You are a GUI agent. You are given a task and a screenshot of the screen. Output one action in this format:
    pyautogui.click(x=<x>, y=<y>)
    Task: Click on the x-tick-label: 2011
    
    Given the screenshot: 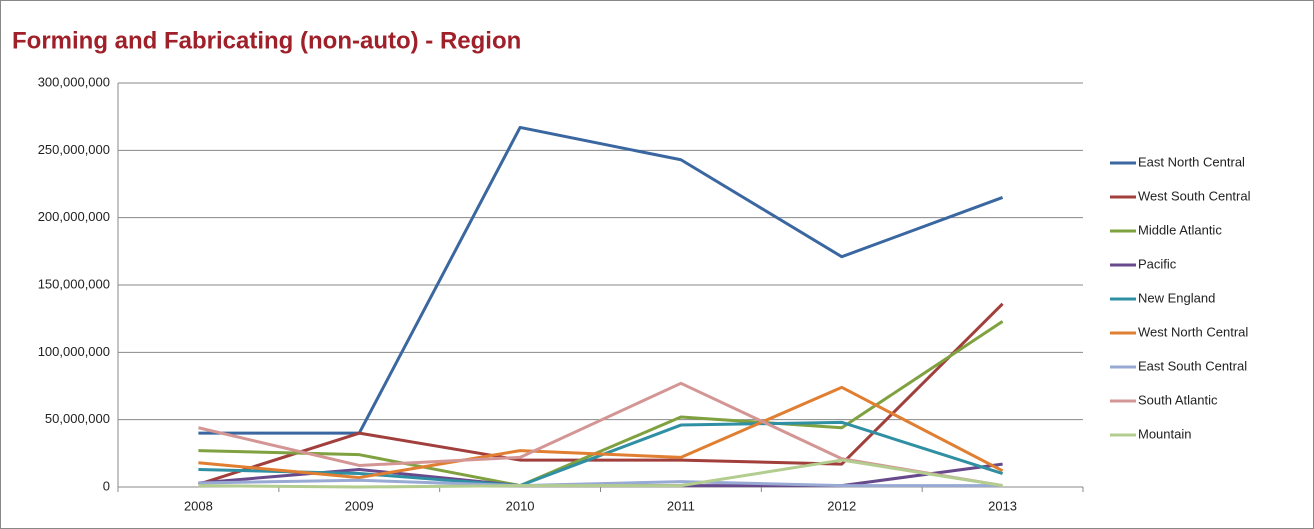 What is the action you would take?
    pyautogui.click(x=681, y=505)
    